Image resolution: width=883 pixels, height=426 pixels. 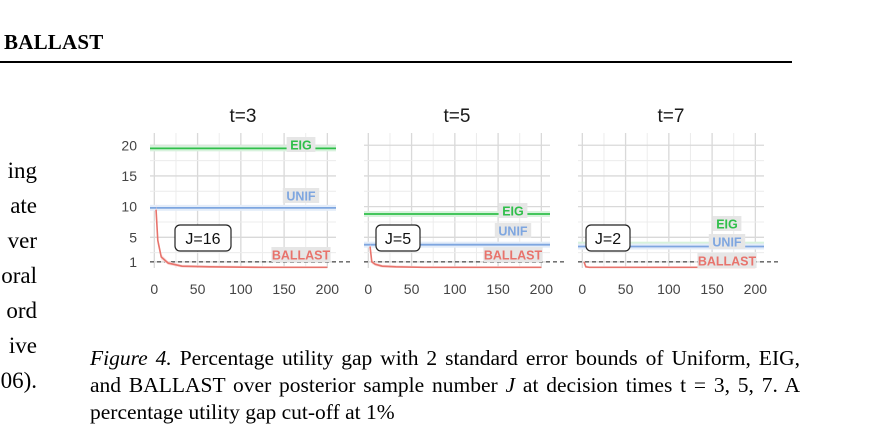 I want to click on j-annotation-label: J=2, so click(x=608, y=239).